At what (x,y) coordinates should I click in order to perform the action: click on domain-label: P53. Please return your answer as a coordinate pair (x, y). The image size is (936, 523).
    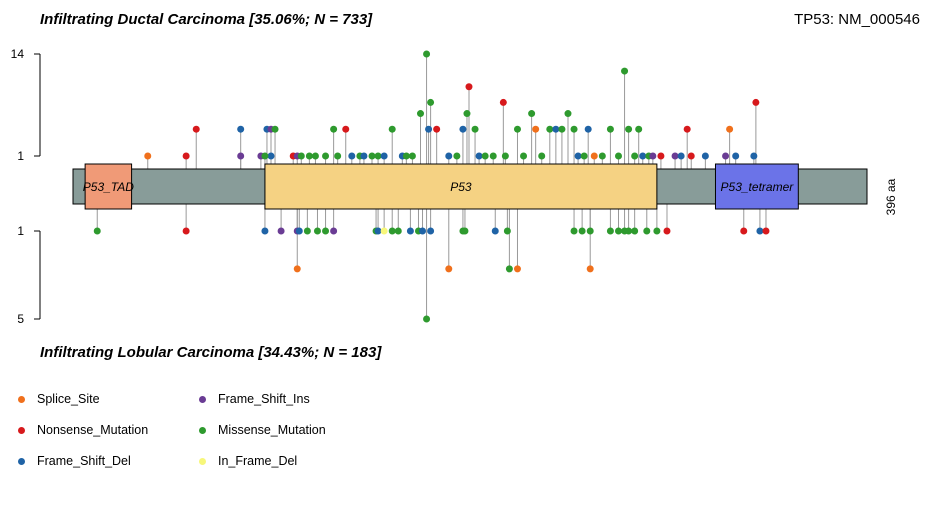
    Looking at the image, I should click on (461, 187).